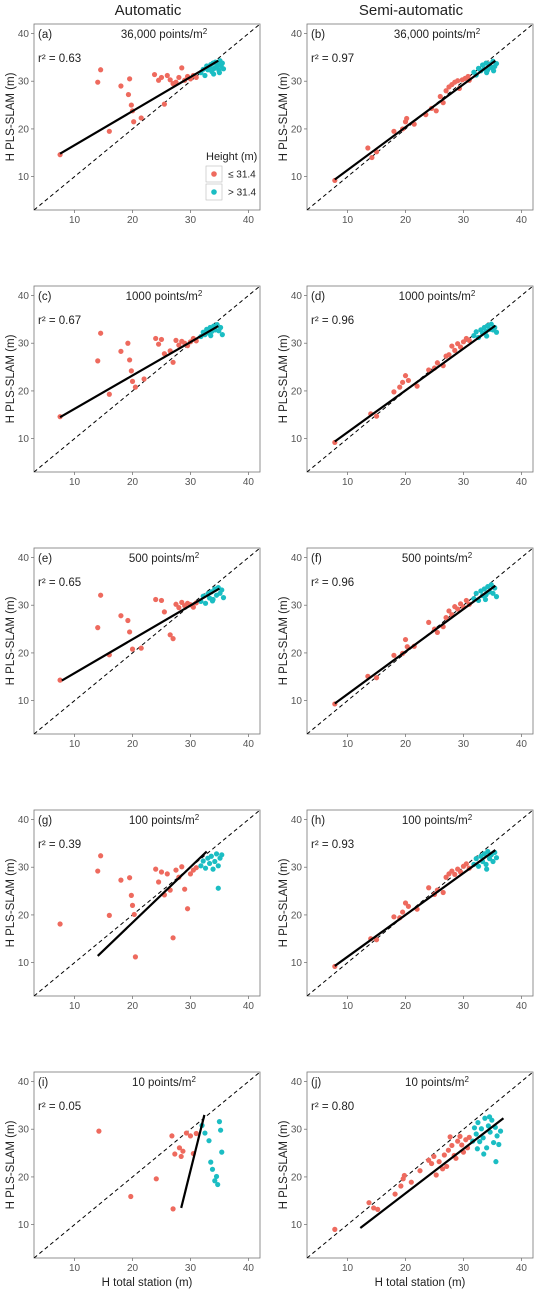 This screenshot has width=550, height=1312. What do you see at coordinates (231, 176) in the screenshot?
I see `legend: Height (m) ≤ 31.4 > 31.4` at bounding box center [231, 176].